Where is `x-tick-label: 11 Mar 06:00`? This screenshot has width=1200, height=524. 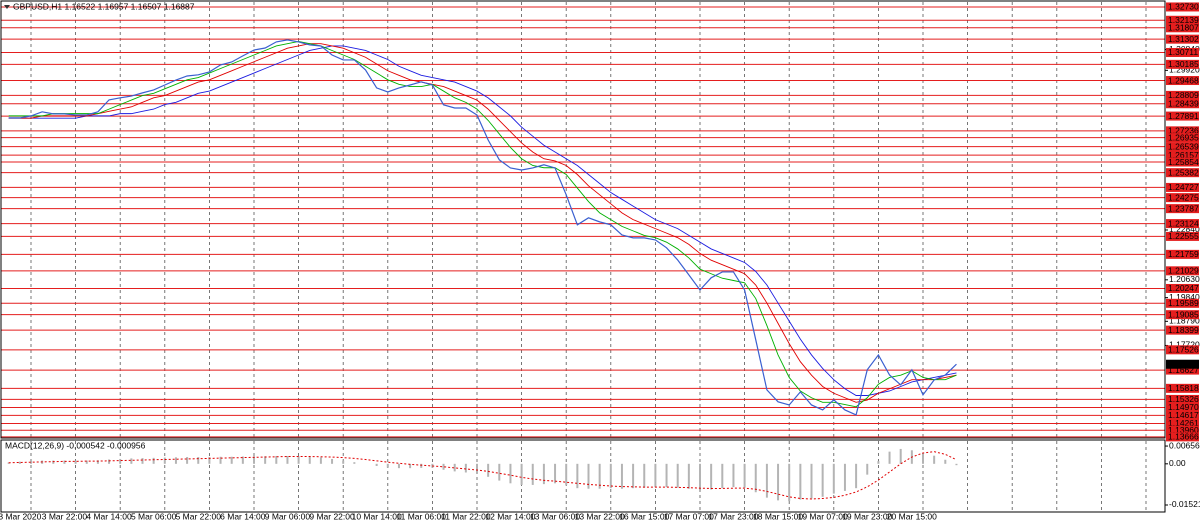 x-tick-label: 11 Mar 06:00 is located at coordinates (422, 516).